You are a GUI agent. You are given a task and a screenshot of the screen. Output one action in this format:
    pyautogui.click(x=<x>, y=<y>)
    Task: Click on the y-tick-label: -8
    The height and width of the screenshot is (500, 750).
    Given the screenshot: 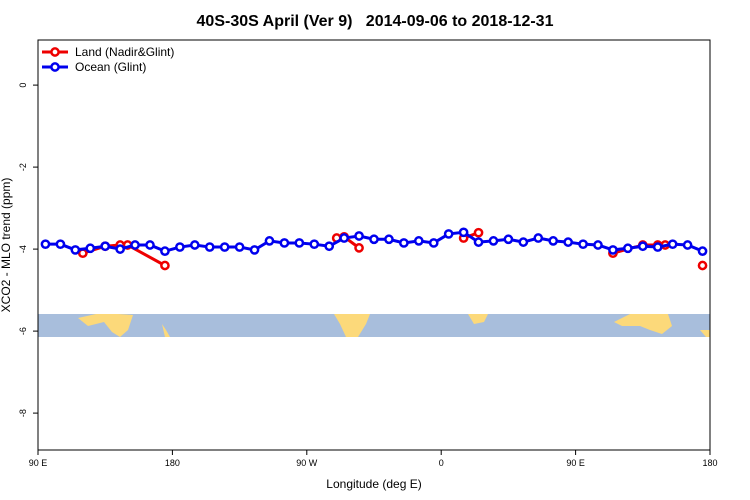 What is the action you would take?
    pyautogui.click(x=23, y=413)
    